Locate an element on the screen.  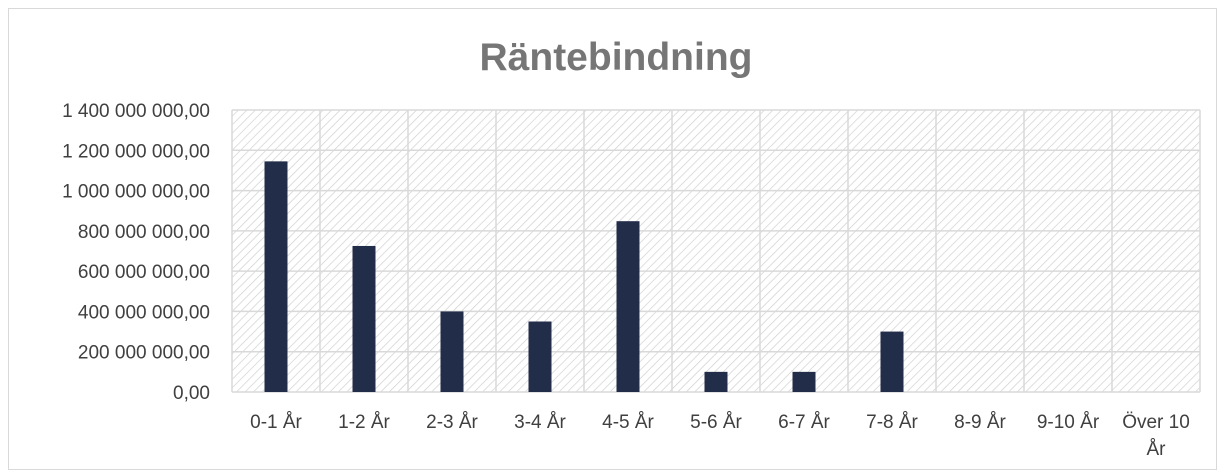
x-tick-label: Över 10 År is located at coordinates (1156, 436).